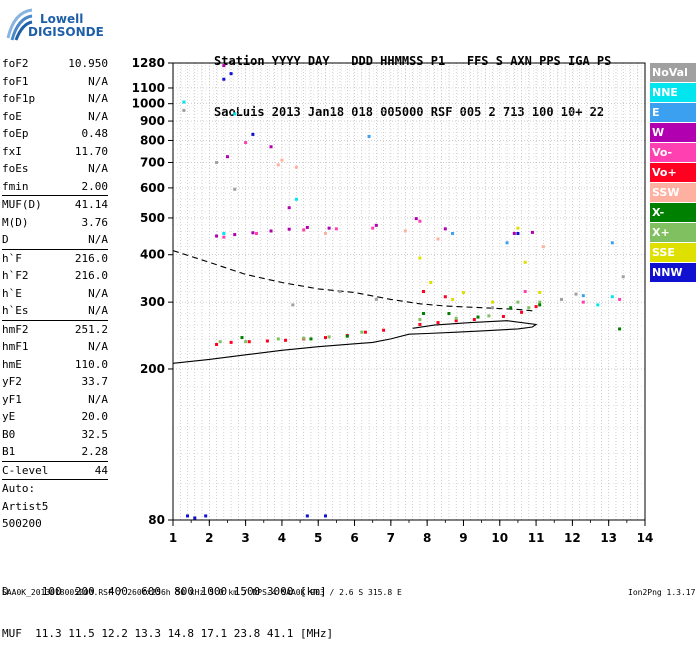 This screenshot has width=700, height=655. What do you see at coordinates (55, 311) in the screenshot?
I see `param-row: h`Es N/A` at bounding box center [55, 311].